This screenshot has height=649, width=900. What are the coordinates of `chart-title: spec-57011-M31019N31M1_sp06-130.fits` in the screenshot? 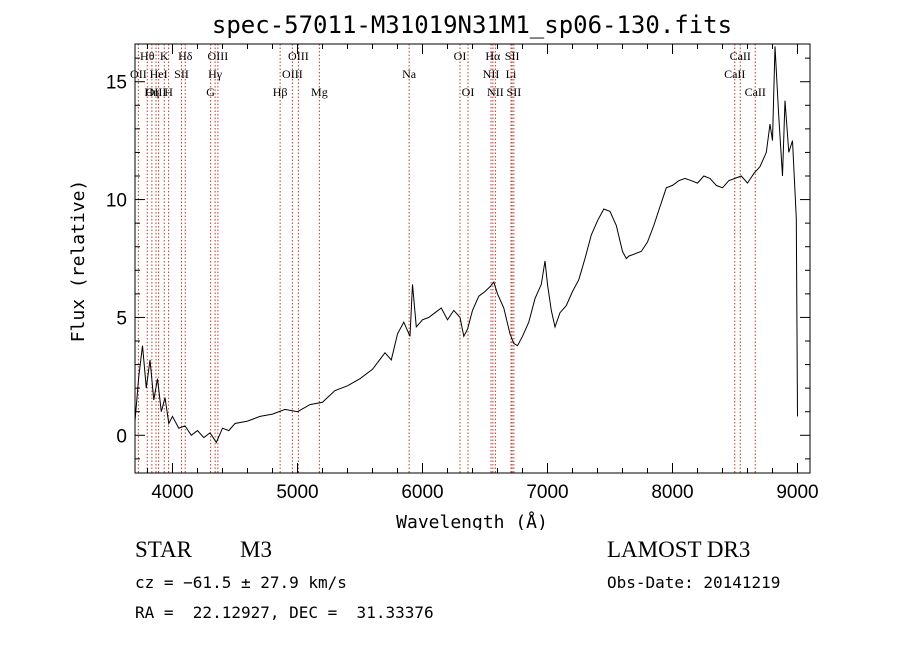 It's located at (472, 25).